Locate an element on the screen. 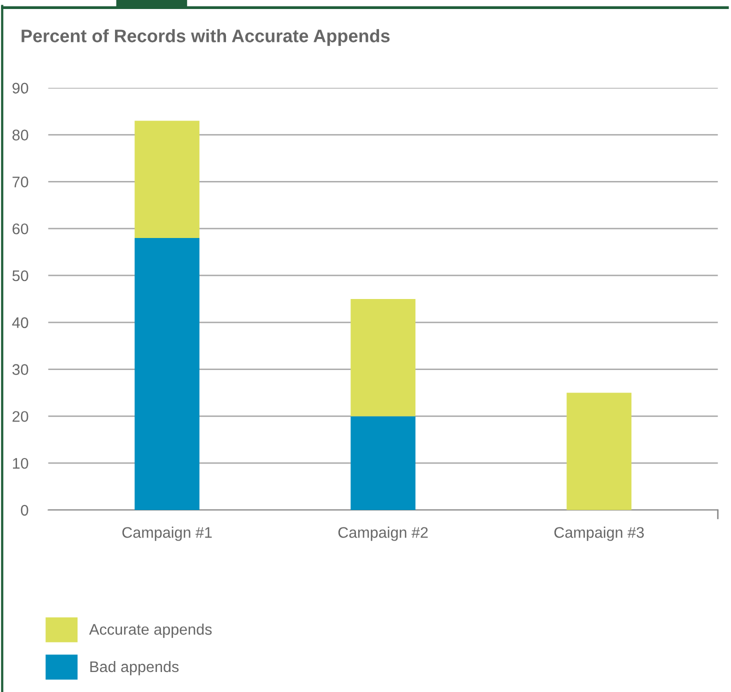 This screenshot has width=731, height=692. y-tick-label: 50 is located at coordinates (20, 276).